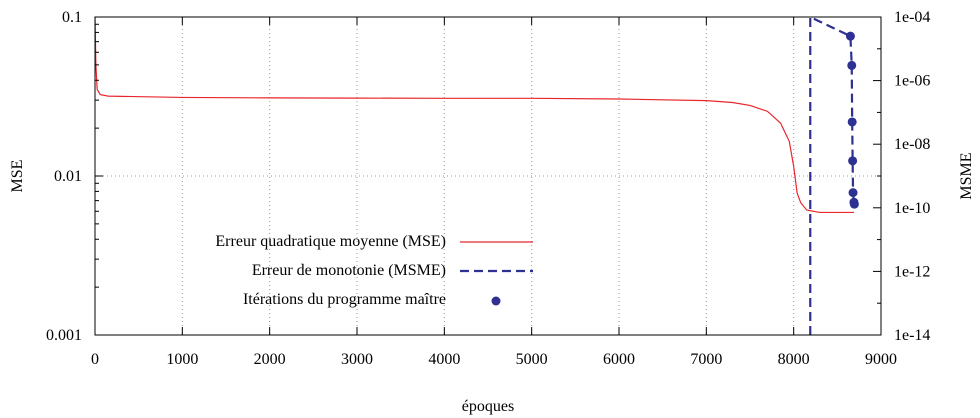 Image resolution: width=980 pixels, height=418 pixels. What do you see at coordinates (881, 359) in the screenshot?
I see `x-tick-label: 9000` at bounding box center [881, 359].